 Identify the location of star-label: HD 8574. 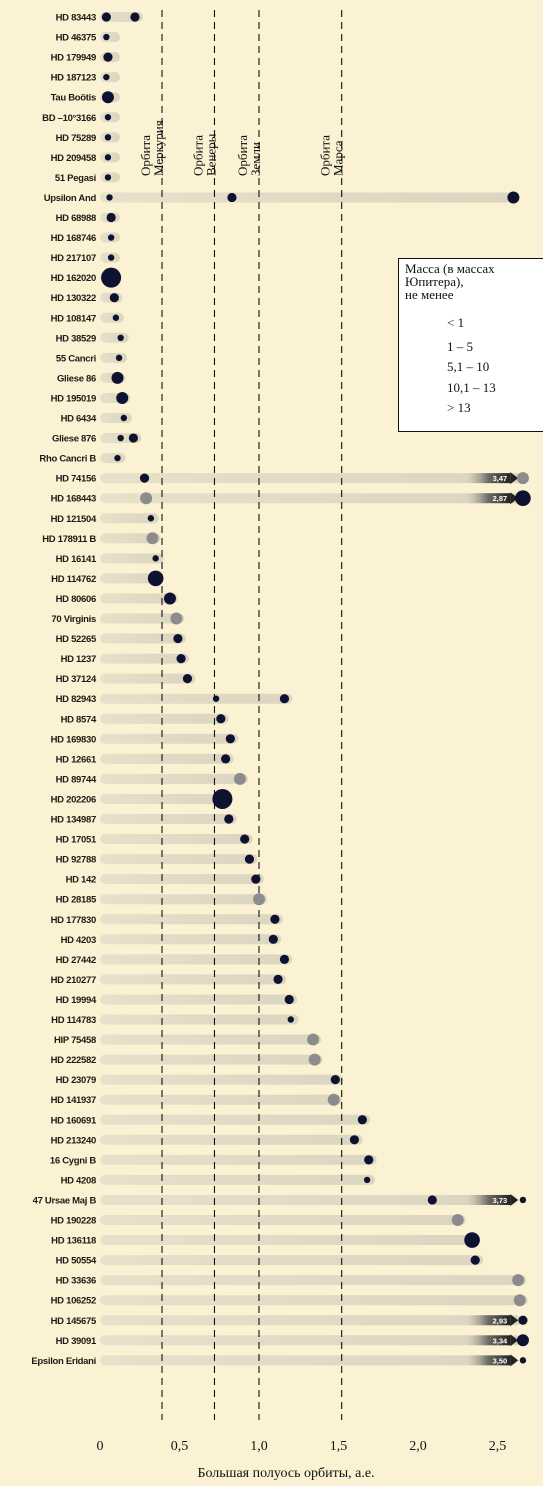
(79, 719).